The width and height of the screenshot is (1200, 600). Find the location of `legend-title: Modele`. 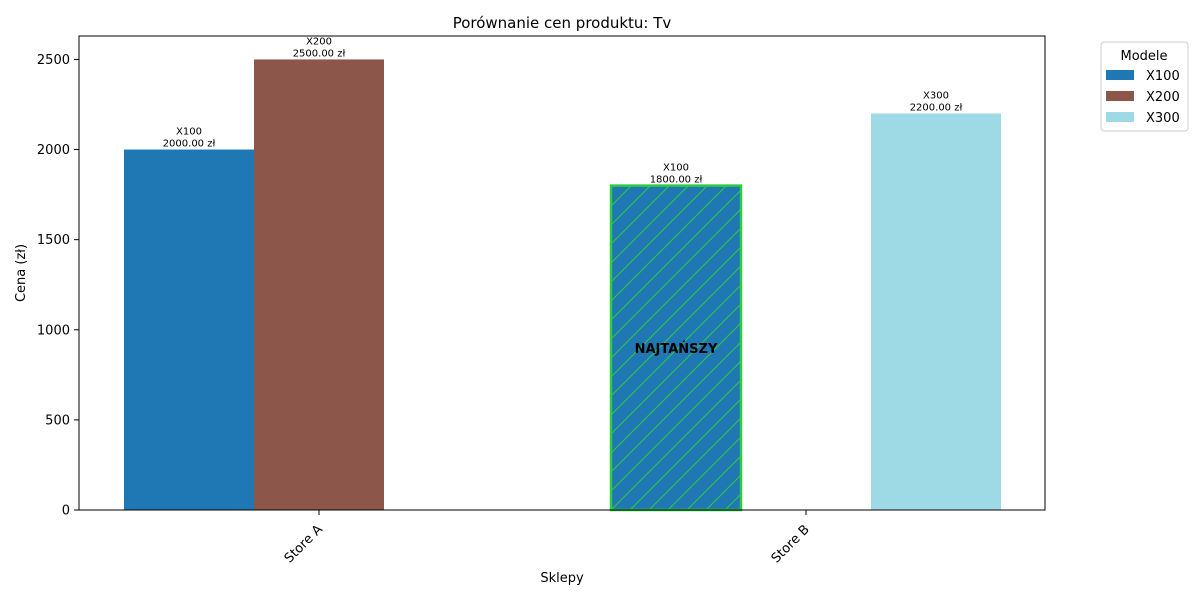

legend-title: Modele is located at coordinates (1143, 56).